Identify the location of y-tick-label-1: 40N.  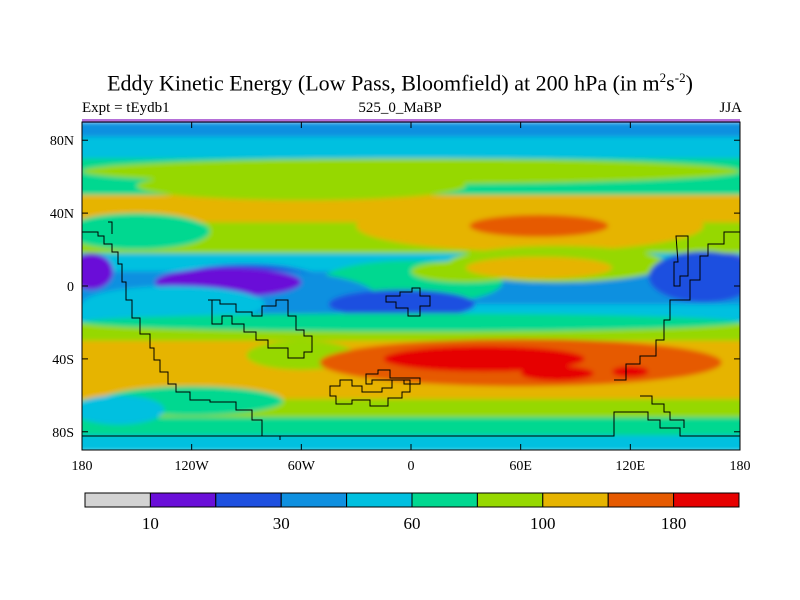
(62, 214).